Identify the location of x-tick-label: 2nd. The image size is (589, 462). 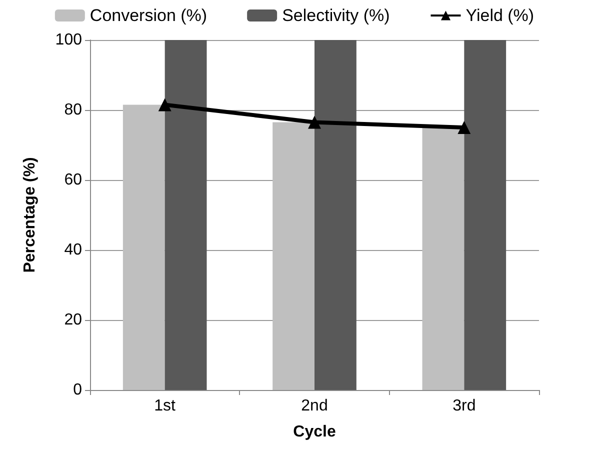
(314, 406).